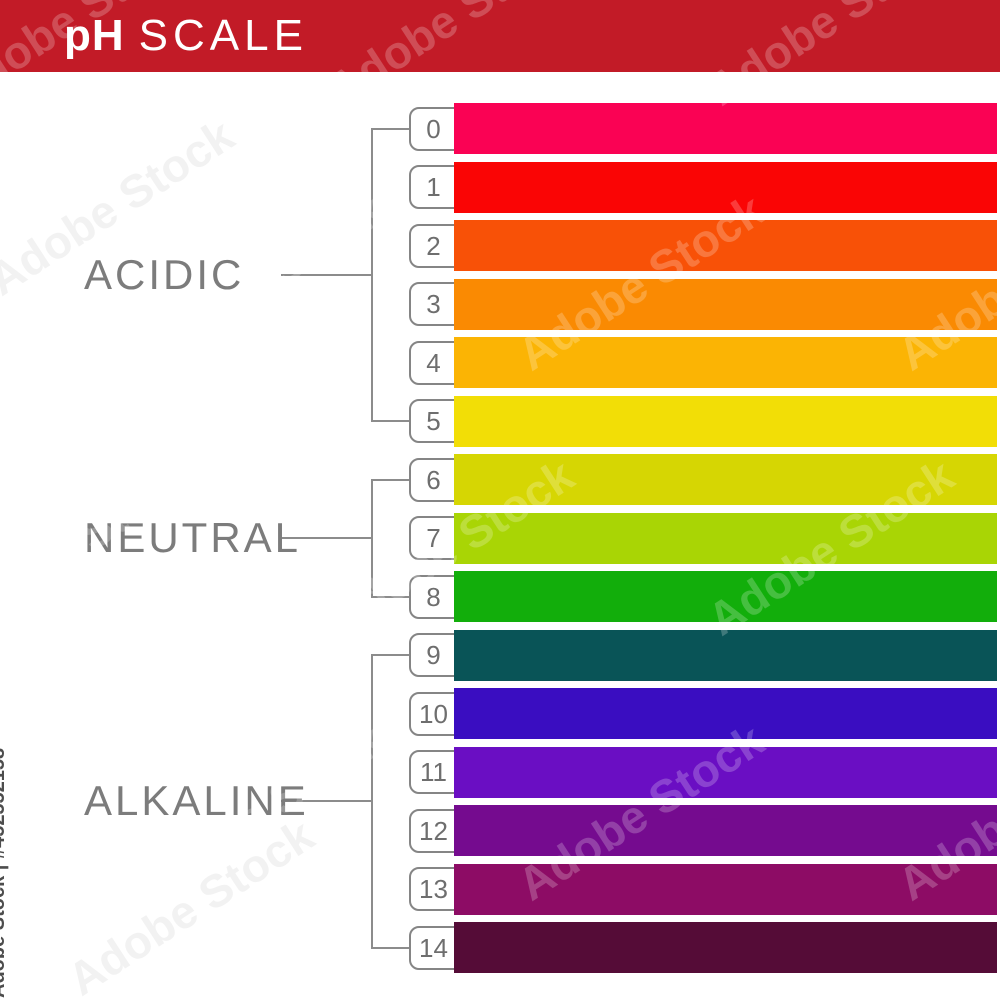  Describe the element at coordinates (433, 713) in the screenshot. I see `ph-value: 10` at that location.